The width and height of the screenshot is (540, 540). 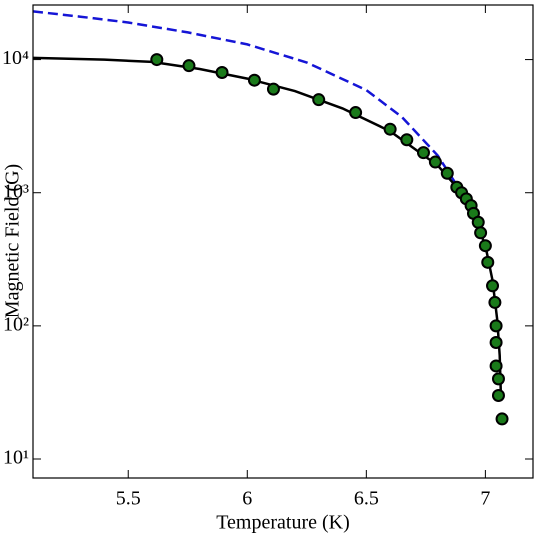 I want to click on x-tick-label: 5.5, so click(x=128, y=499).